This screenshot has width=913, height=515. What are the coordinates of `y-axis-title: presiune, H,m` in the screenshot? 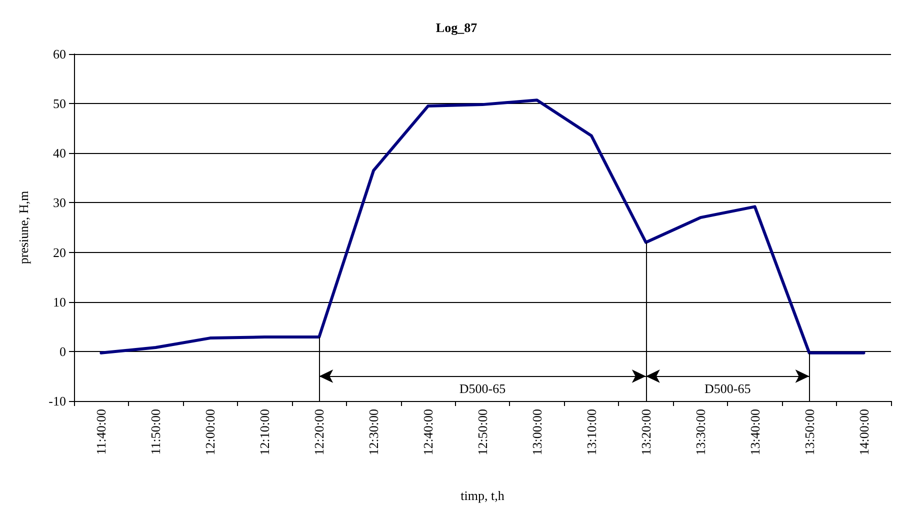 It's located at (23, 227).